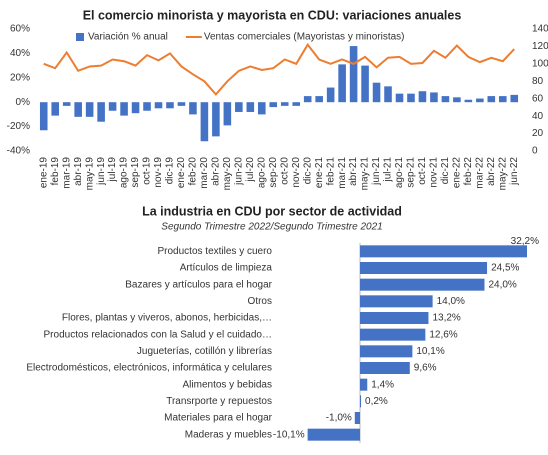  I want to click on y2-tick-label: 60, so click(538, 98).